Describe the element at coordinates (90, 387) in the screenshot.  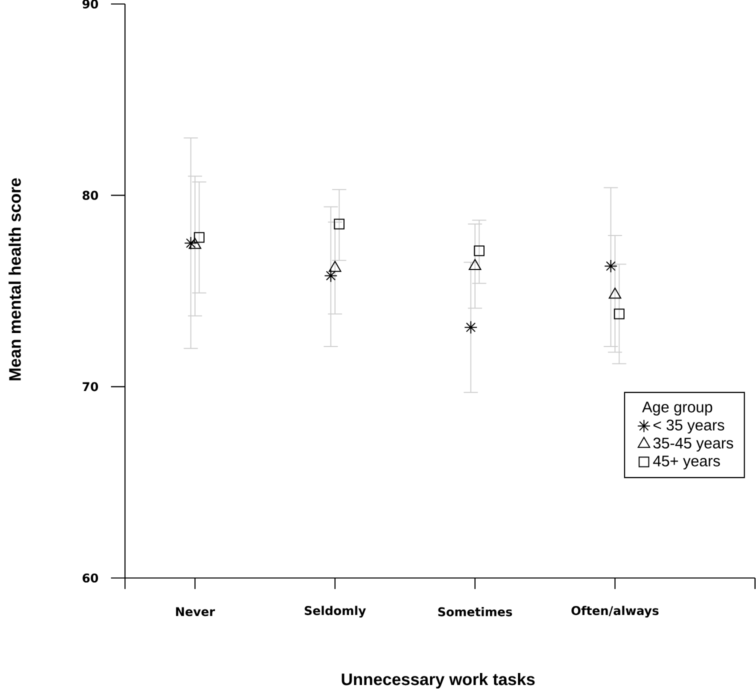
I see `y-tick-label: 70` at that location.